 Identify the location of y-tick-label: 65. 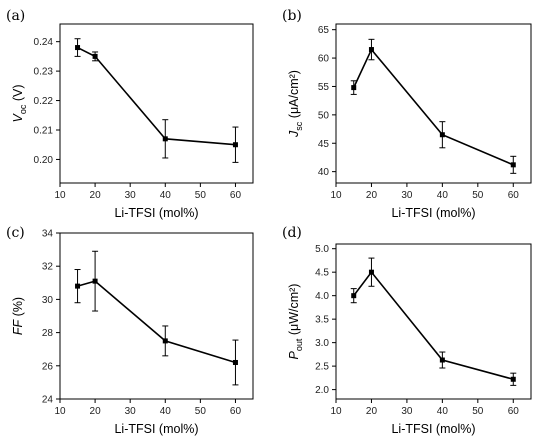
(324, 30).